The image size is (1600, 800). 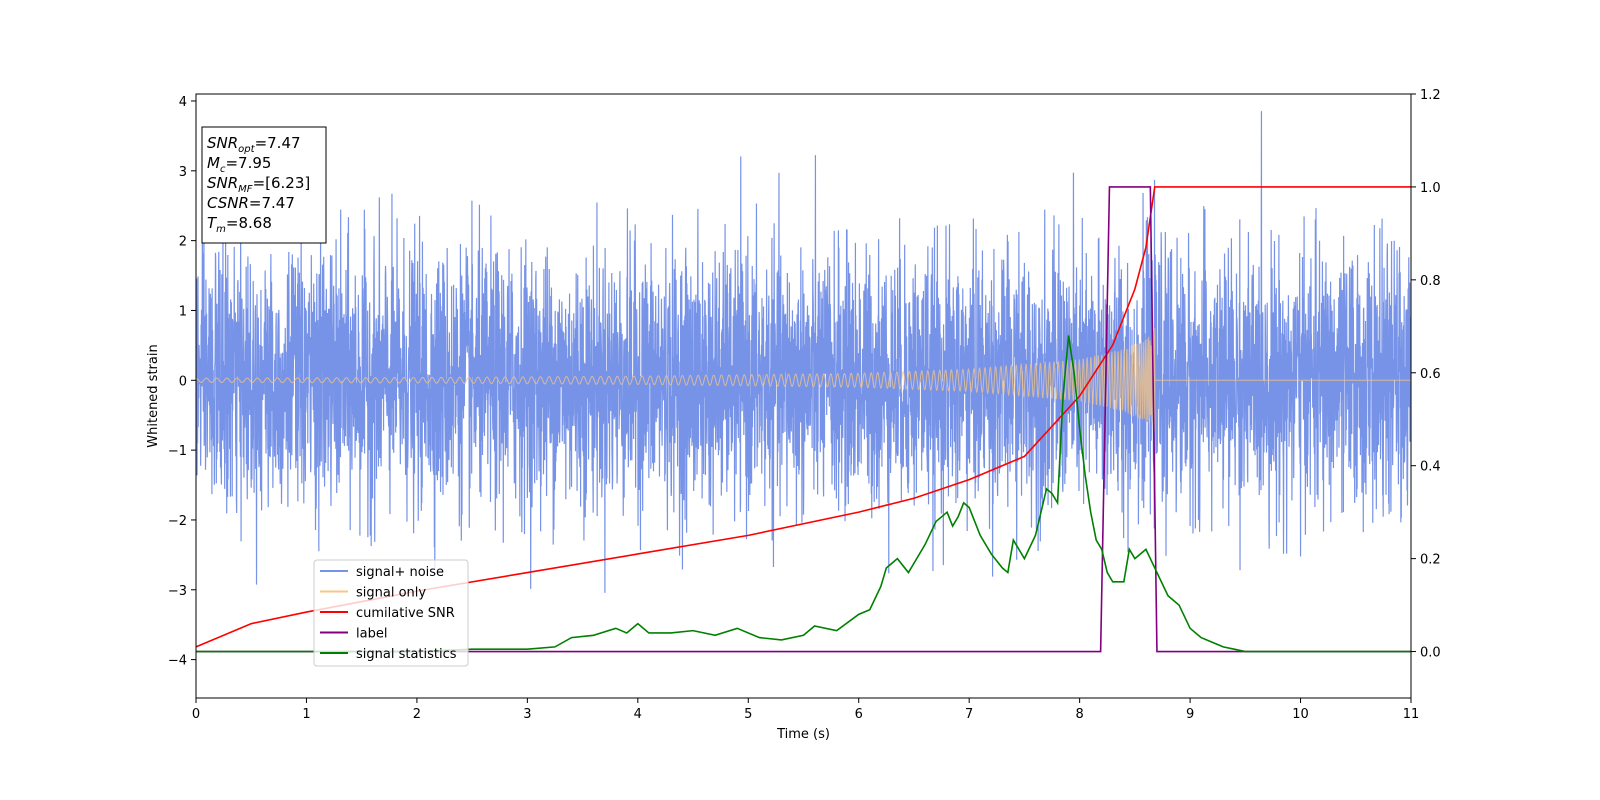 What do you see at coordinates (1430, 467) in the screenshot?
I see `y-right-tick-label: 0.4` at bounding box center [1430, 467].